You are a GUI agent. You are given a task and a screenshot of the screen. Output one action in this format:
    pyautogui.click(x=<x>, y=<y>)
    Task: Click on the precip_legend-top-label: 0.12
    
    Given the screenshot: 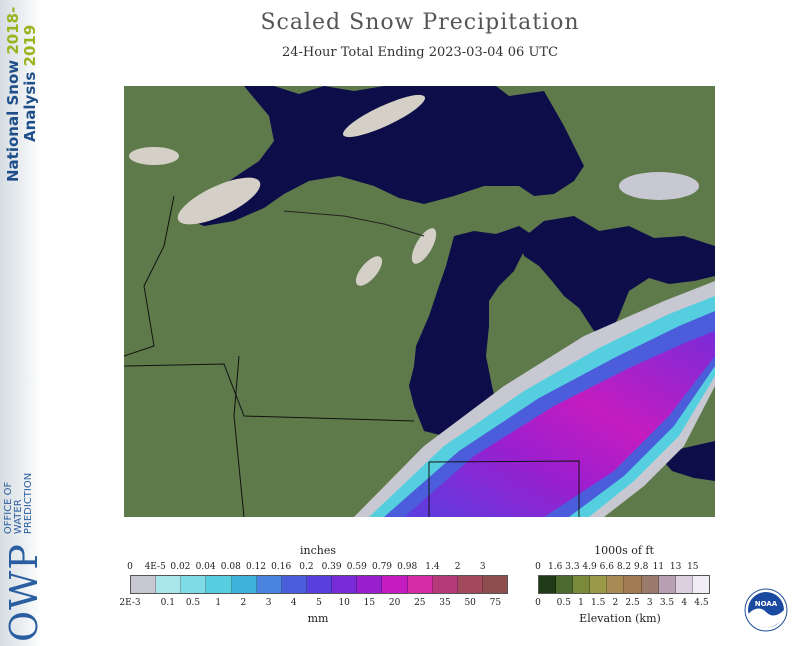 What is the action you would take?
    pyautogui.click(x=256, y=567)
    